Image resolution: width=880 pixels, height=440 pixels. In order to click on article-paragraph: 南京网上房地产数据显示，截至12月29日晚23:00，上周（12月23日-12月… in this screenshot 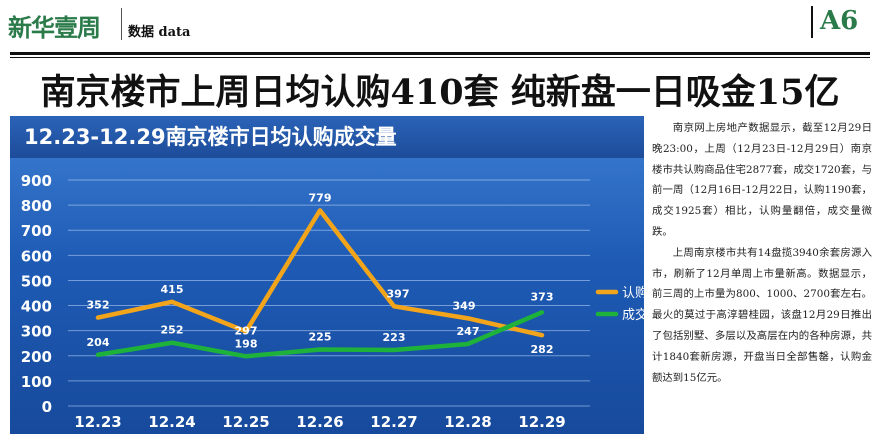, I will do `click(762, 180)`.